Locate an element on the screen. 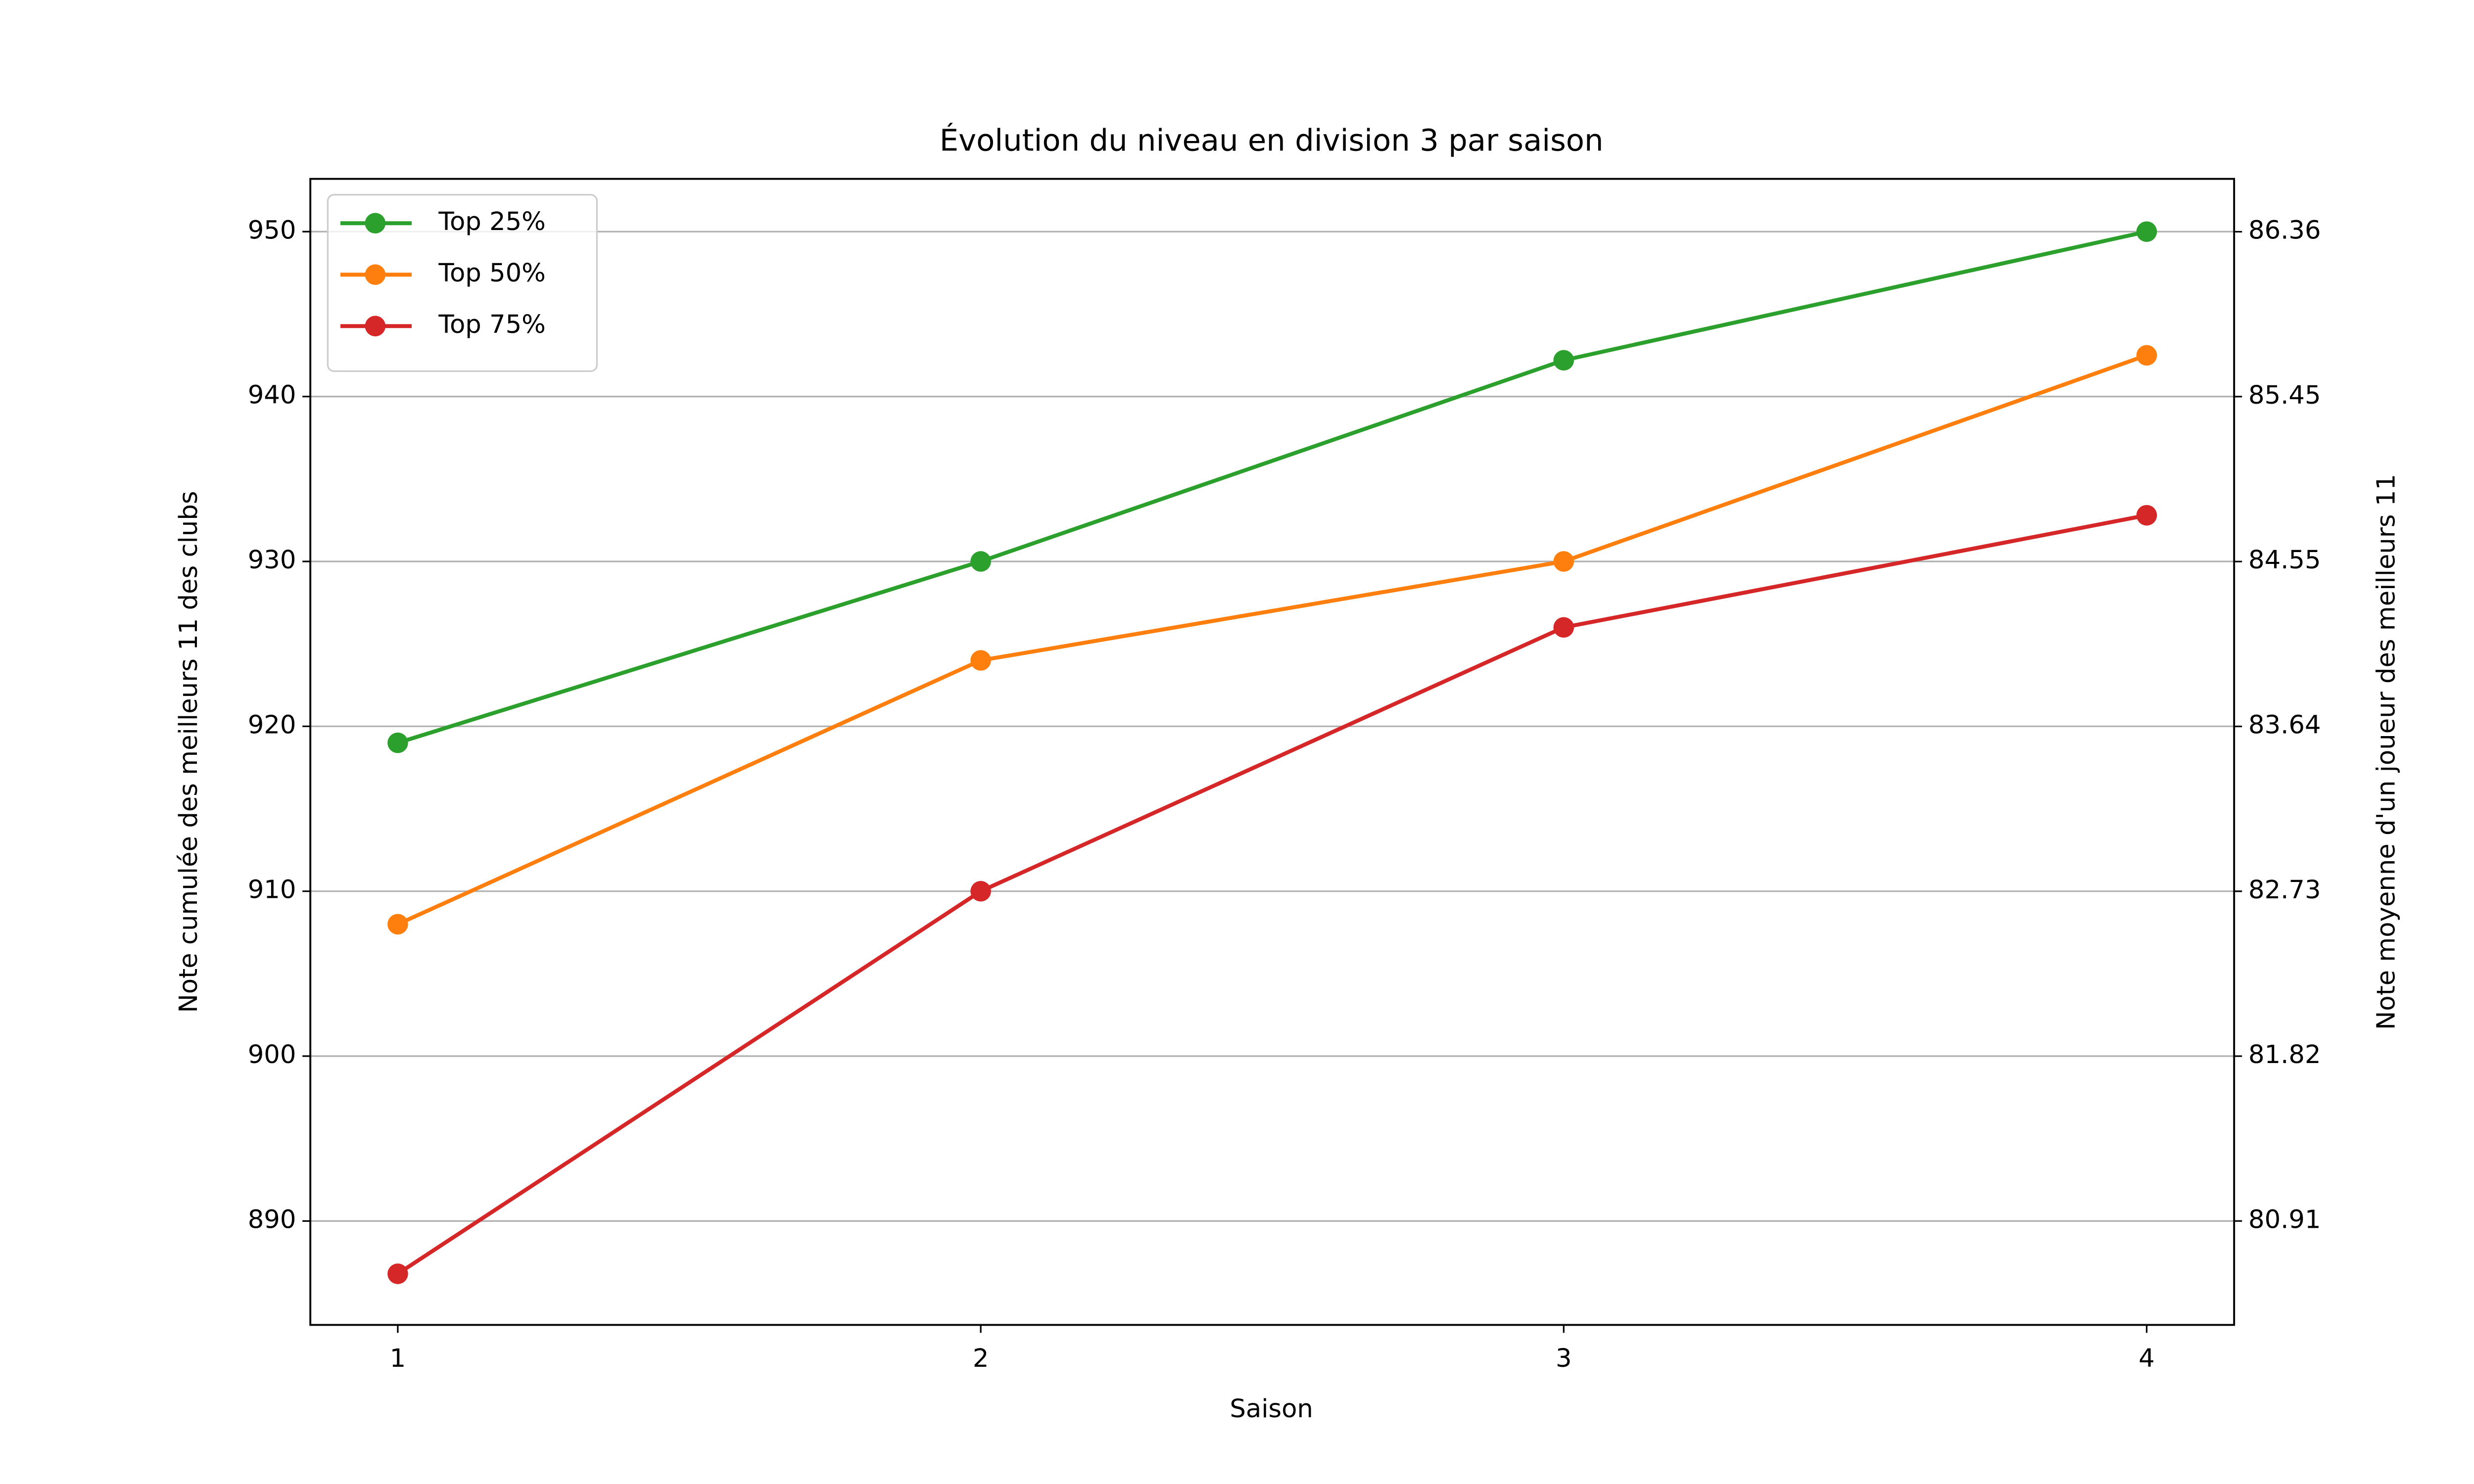 The height and width of the screenshot is (1484, 2474). y-tick-label: 910 is located at coordinates (272, 890).